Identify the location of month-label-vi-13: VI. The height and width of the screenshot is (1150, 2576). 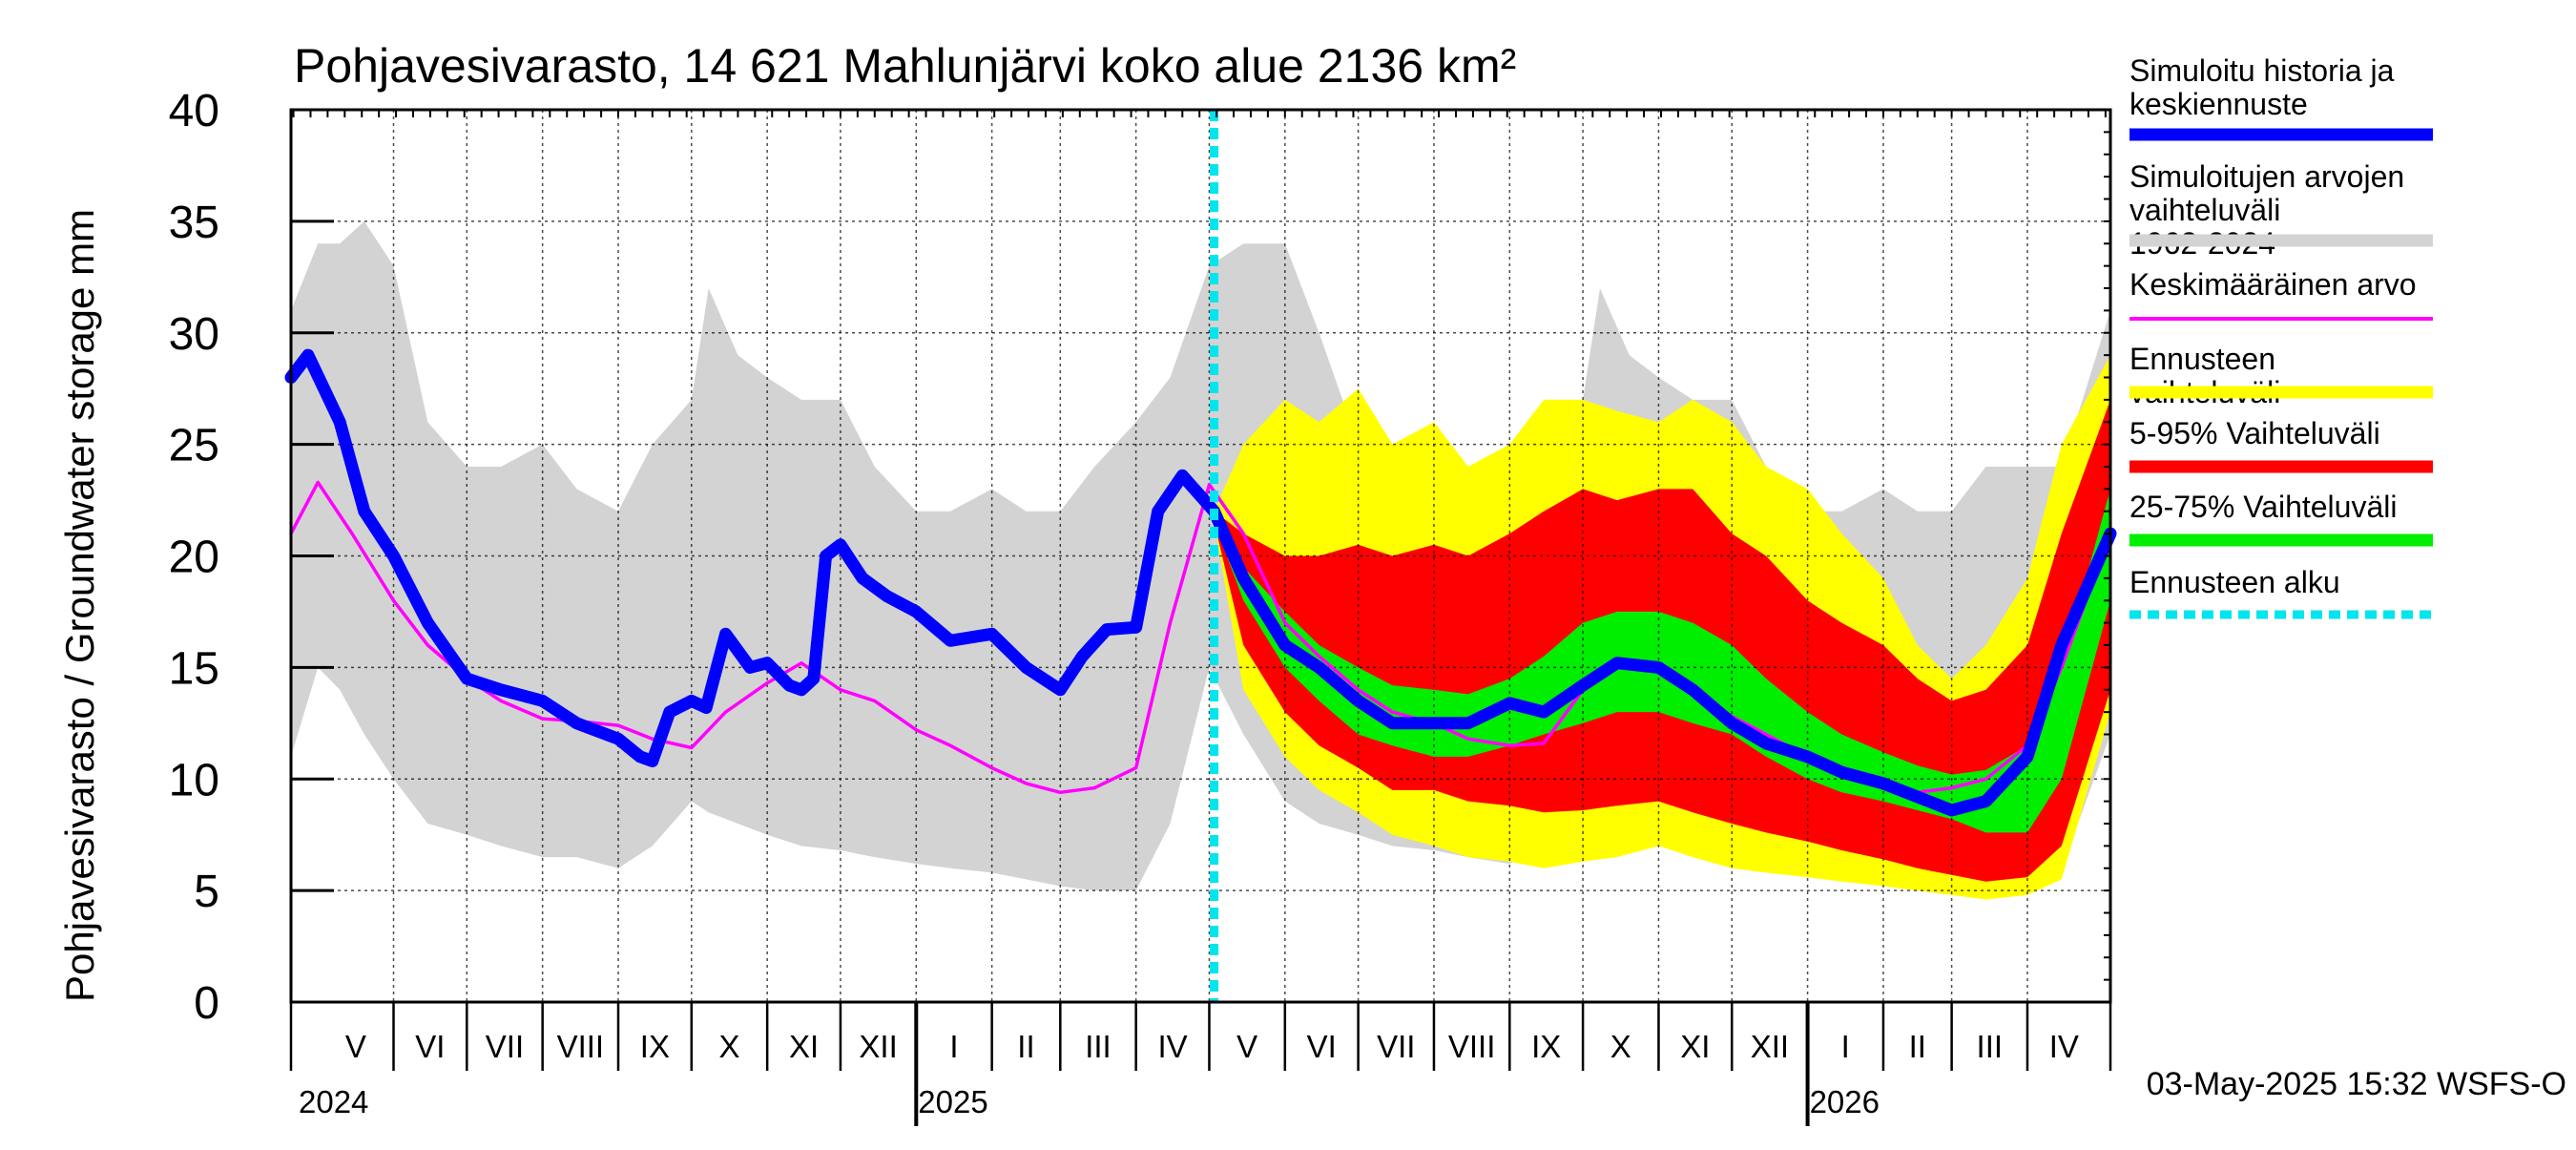
(1322, 1046).